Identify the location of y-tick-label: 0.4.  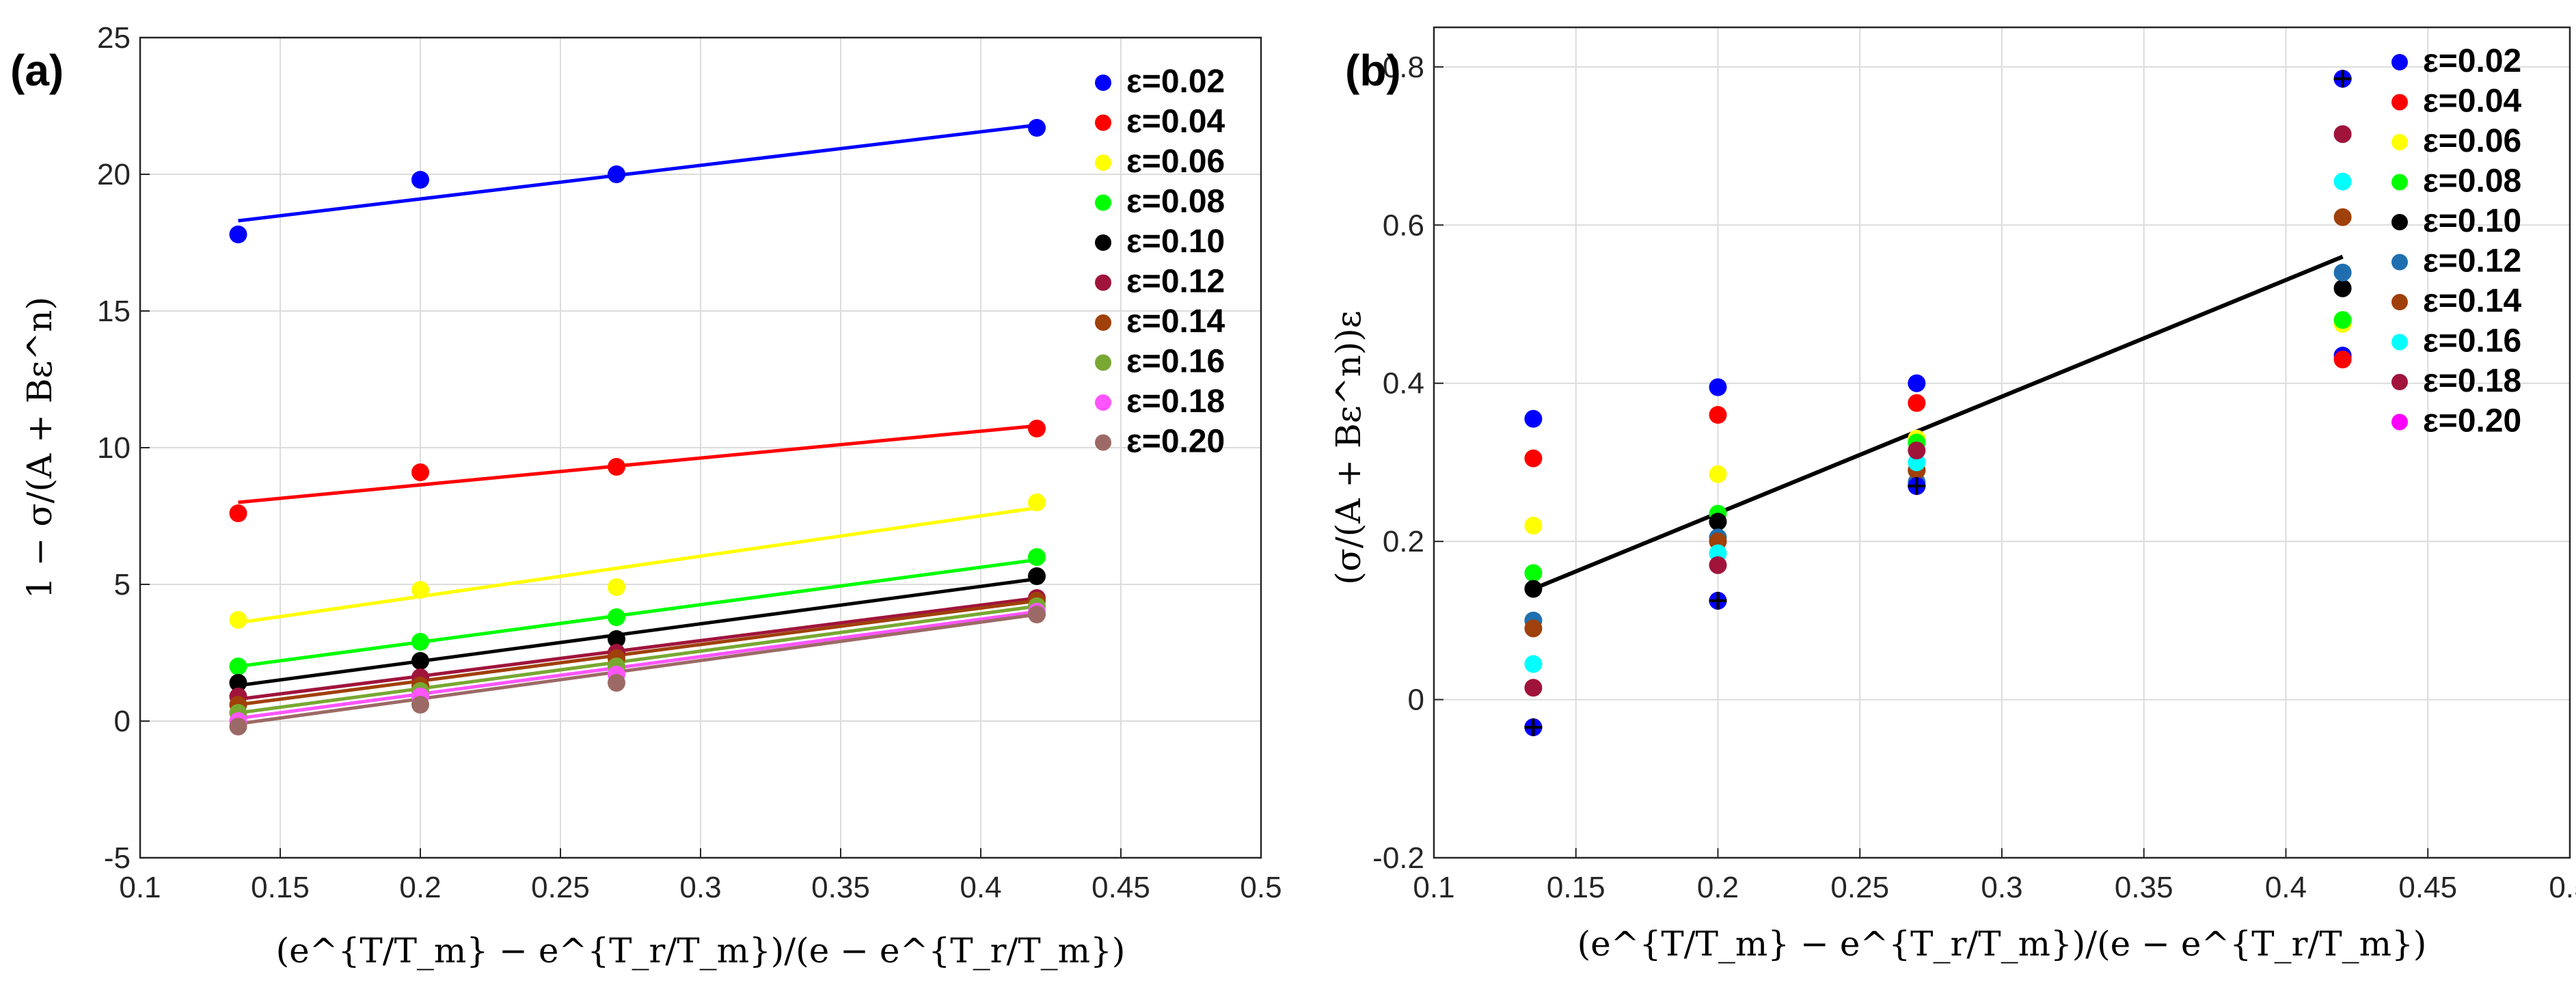
(1404, 384).